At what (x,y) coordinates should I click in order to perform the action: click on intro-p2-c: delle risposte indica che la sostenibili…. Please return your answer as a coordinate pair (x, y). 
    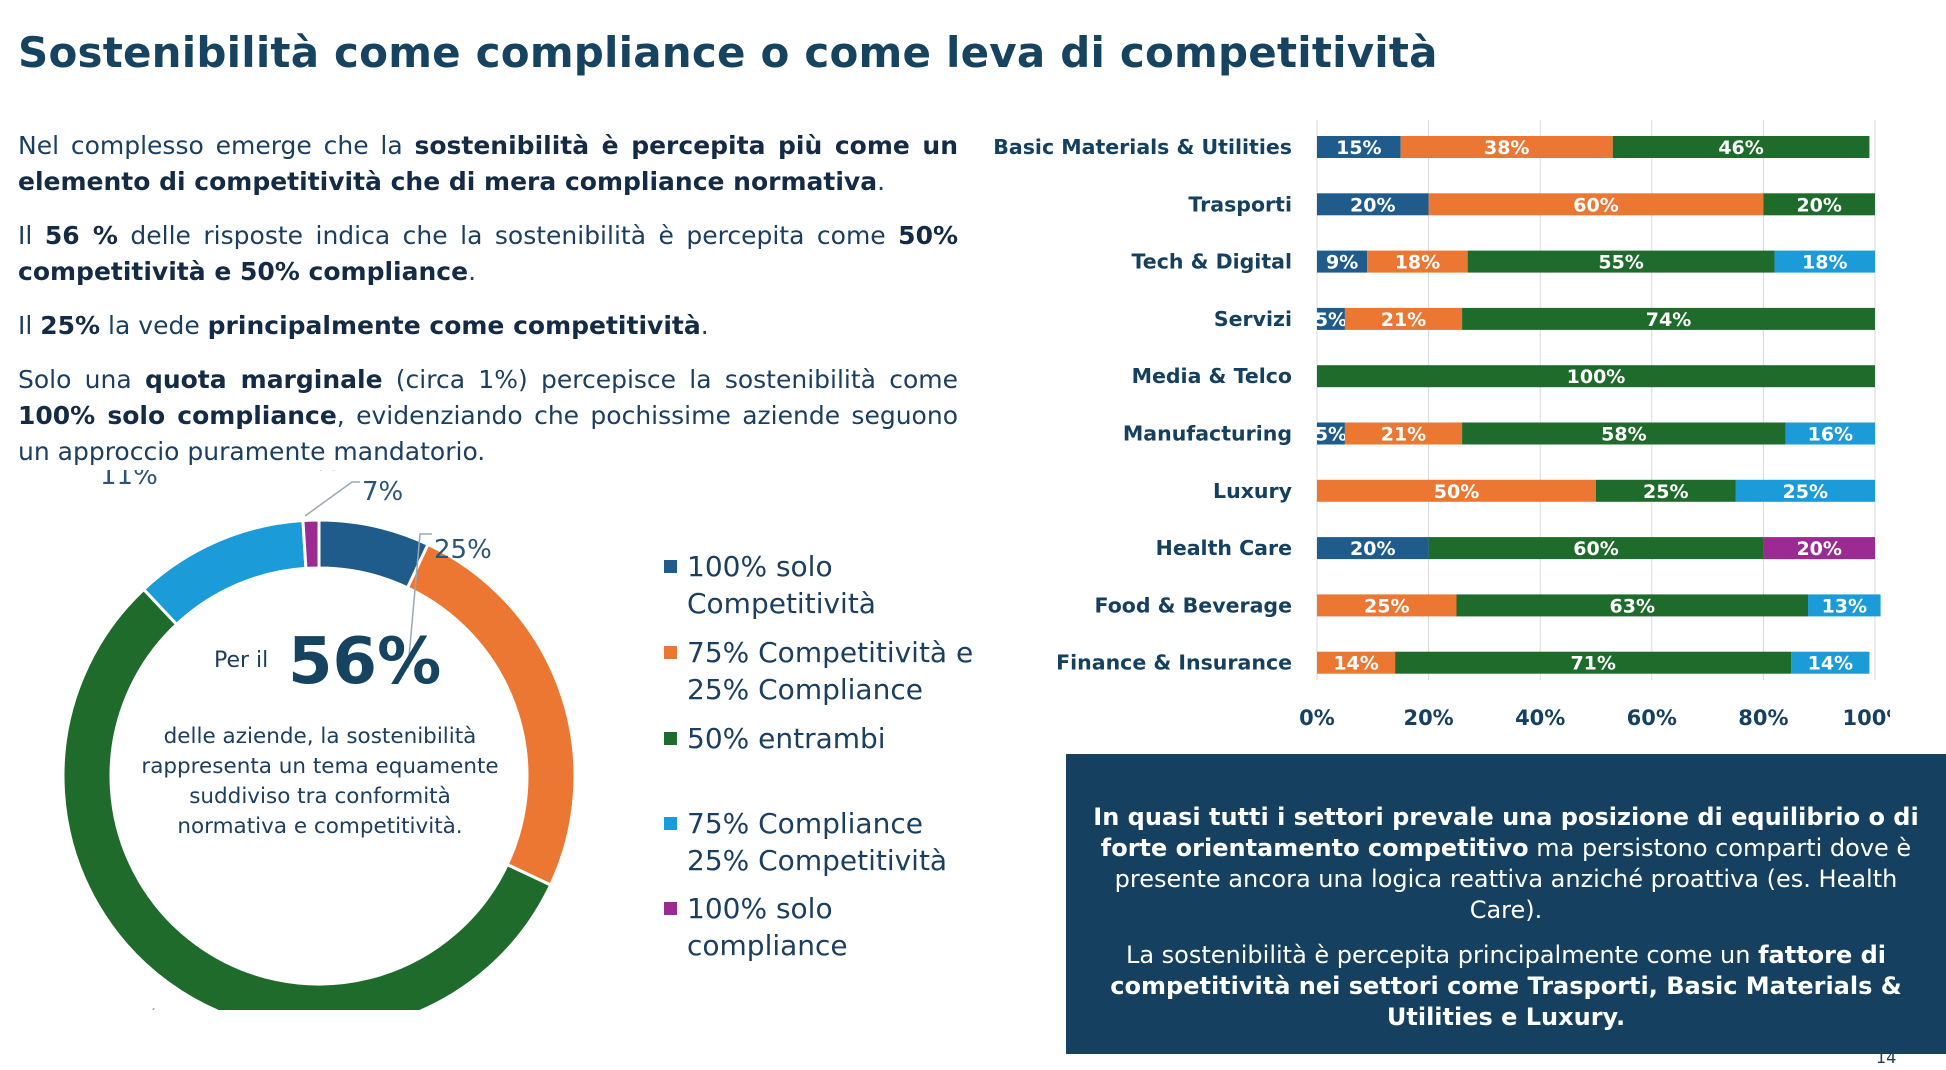
    Looking at the image, I should click on (508, 235).